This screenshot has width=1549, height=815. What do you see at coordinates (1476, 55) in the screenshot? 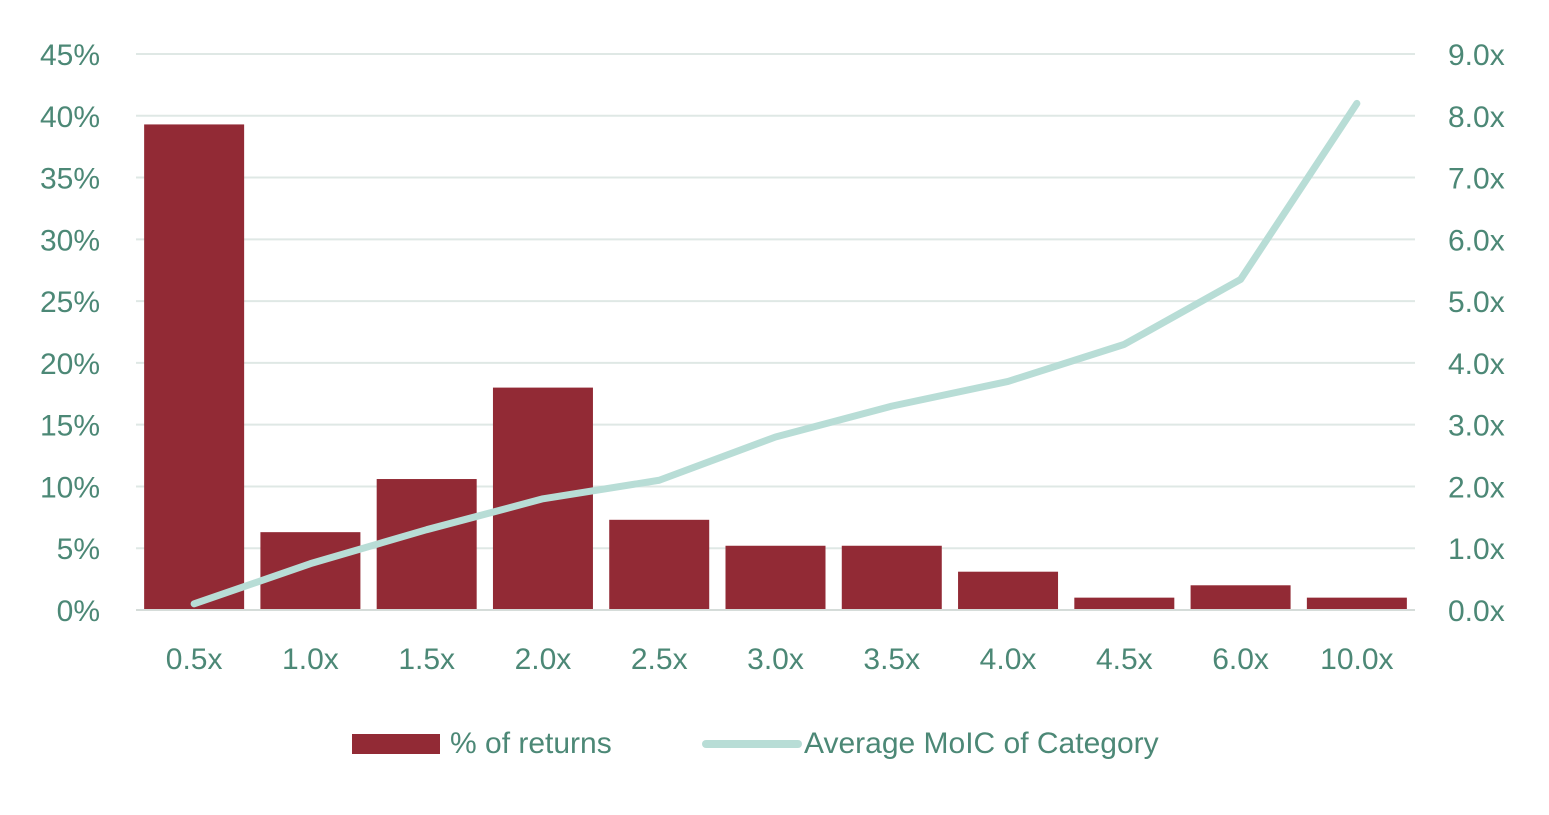
I see `right-tick-label: 9.0x` at bounding box center [1476, 55].